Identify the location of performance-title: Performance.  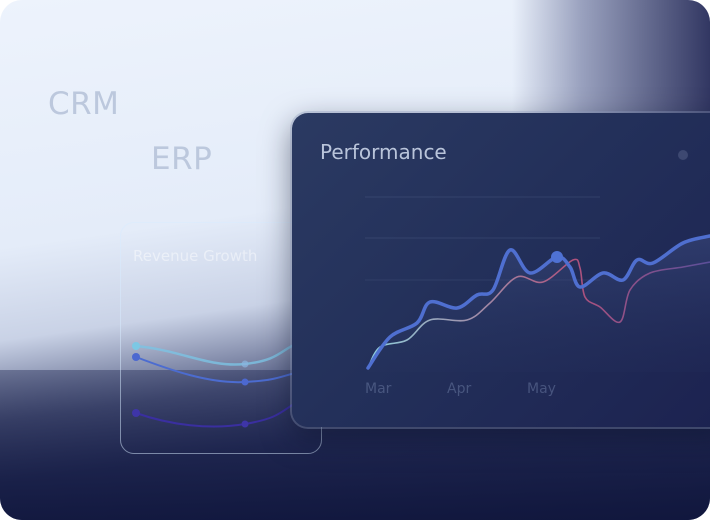
(383, 152).